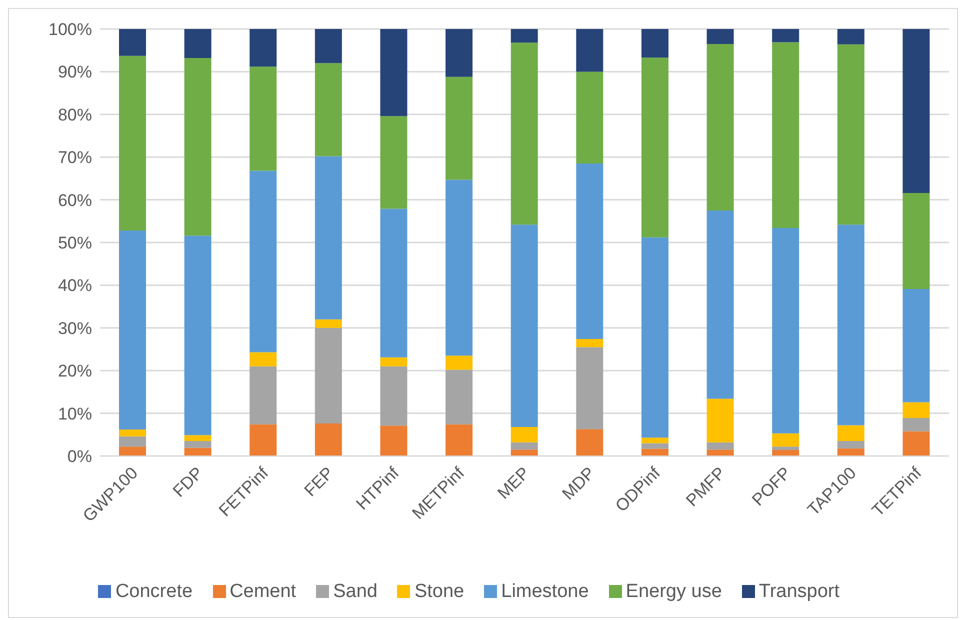  What do you see at coordinates (75, 414) in the screenshot?
I see `y-tick-label: 10%` at bounding box center [75, 414].